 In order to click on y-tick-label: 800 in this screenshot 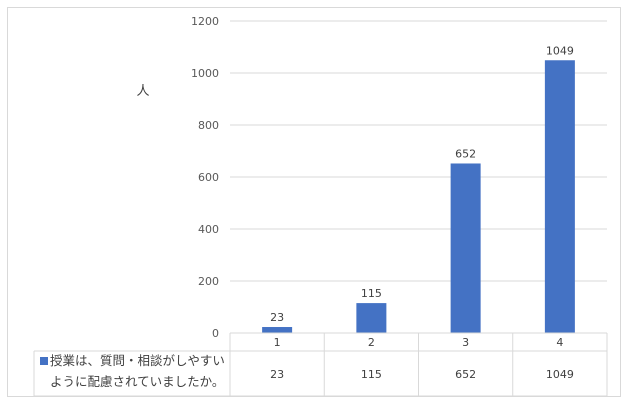, I will do `click(208, 125)`.